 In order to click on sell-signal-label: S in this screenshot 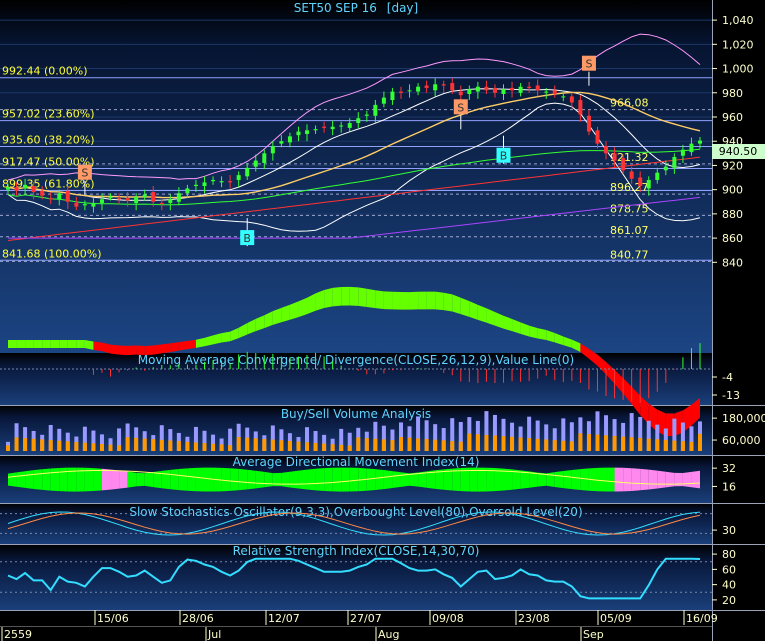, I will do `click(84, 173)`.